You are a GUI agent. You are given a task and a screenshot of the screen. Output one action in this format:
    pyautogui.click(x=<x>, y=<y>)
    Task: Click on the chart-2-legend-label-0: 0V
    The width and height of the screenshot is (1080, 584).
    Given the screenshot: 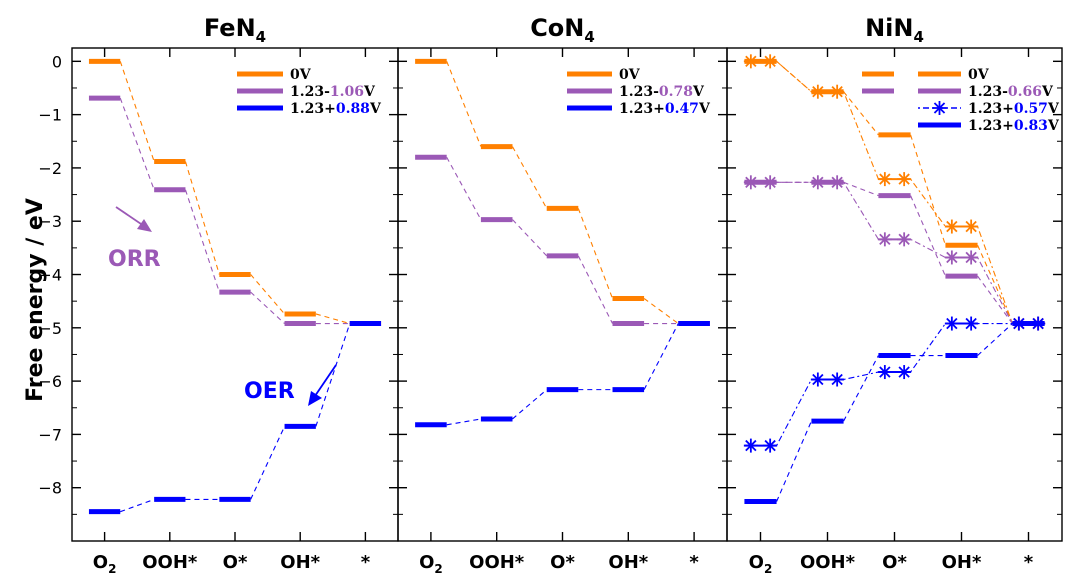 What is the action you would take?
    pyautogui.click(x=979, y=75)
    